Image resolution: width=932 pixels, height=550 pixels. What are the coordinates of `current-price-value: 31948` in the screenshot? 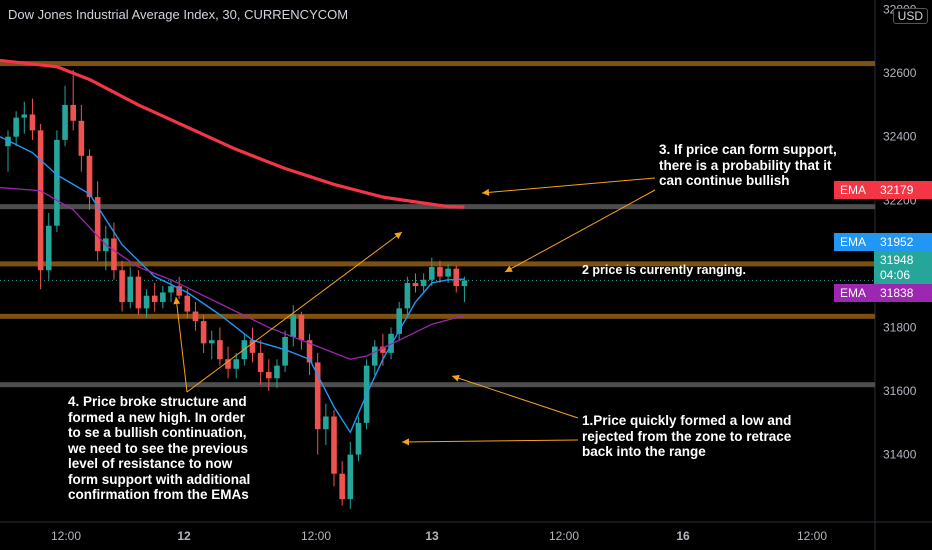 It's located at (897, 260).